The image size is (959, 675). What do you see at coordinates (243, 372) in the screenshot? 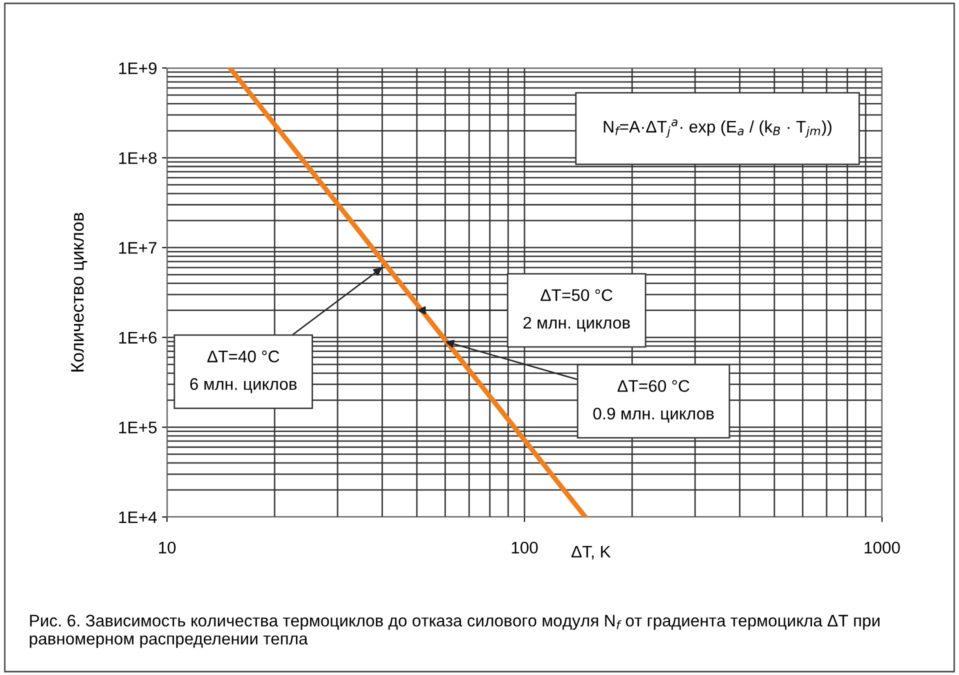
I see `annotation: ΔT=40 °C 6 млн. циклов` at bounding box center [243, 372].